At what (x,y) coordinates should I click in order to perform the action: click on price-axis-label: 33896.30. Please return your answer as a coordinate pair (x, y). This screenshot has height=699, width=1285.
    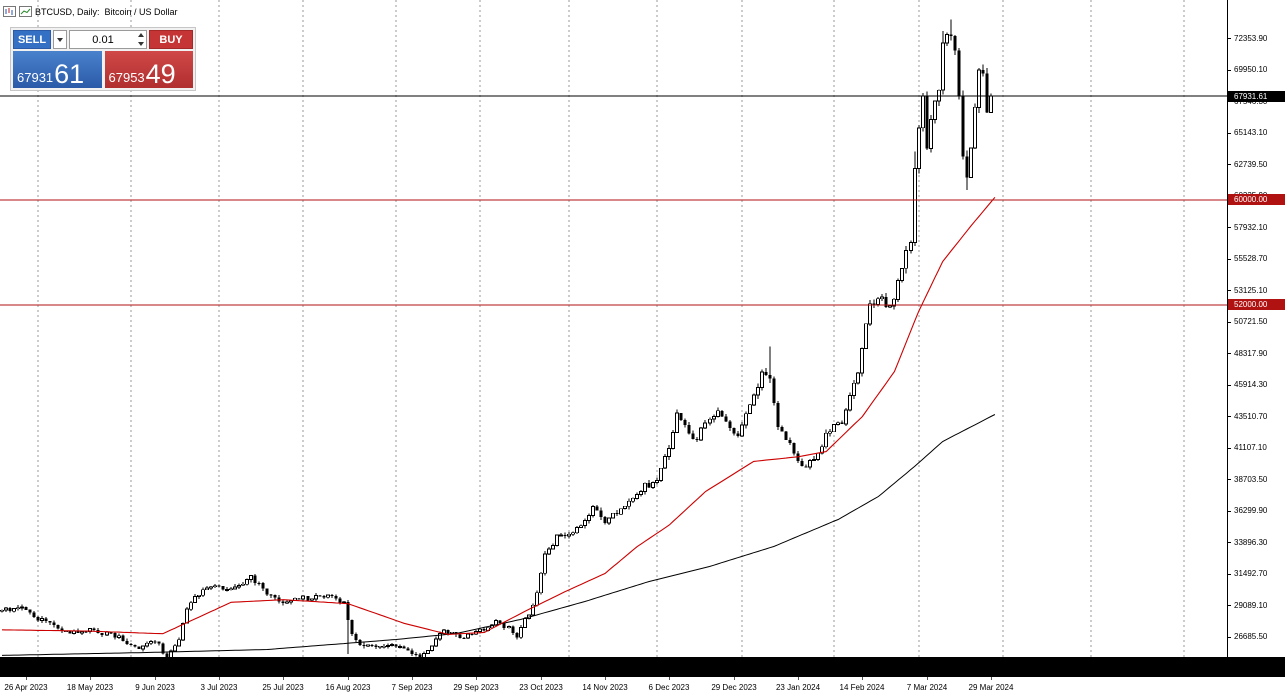
    Looking at the image, I should click on (1251, 542).